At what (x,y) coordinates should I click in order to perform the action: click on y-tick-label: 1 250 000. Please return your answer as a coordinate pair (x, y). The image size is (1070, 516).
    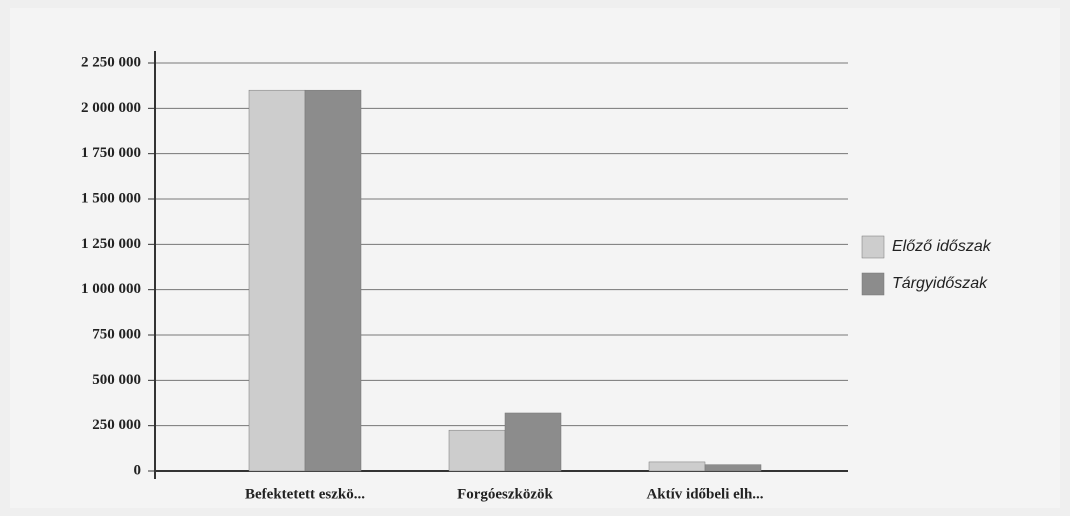
    Looking at the image, I should click on (111, 244).